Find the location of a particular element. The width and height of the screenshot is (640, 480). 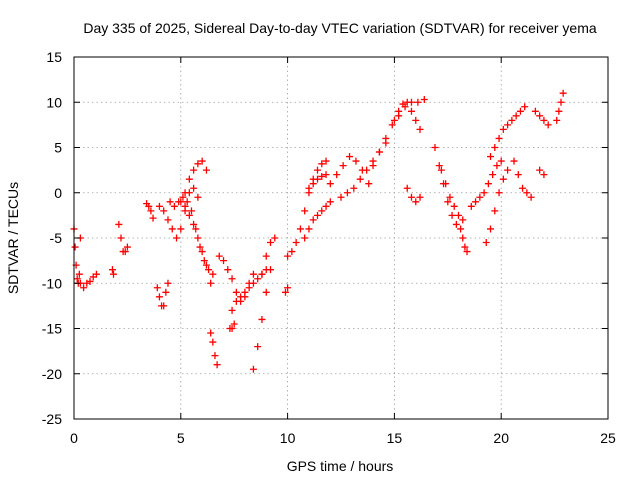

y-tick-label: -10 is located at coordinates (52, 283).